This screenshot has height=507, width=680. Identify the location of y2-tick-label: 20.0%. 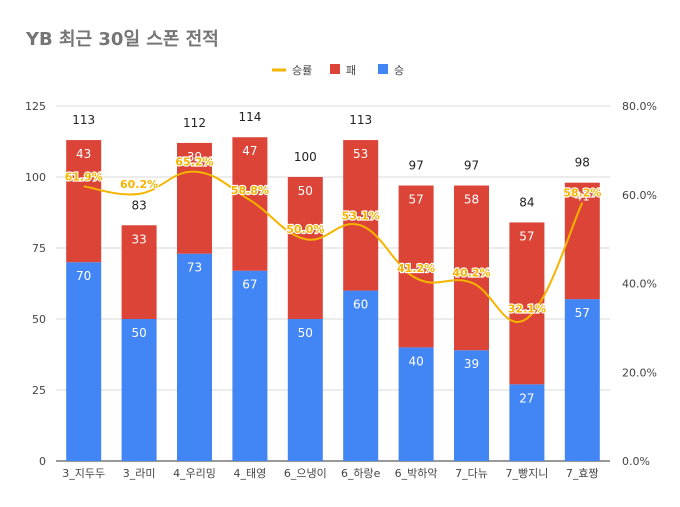
(639, 372).